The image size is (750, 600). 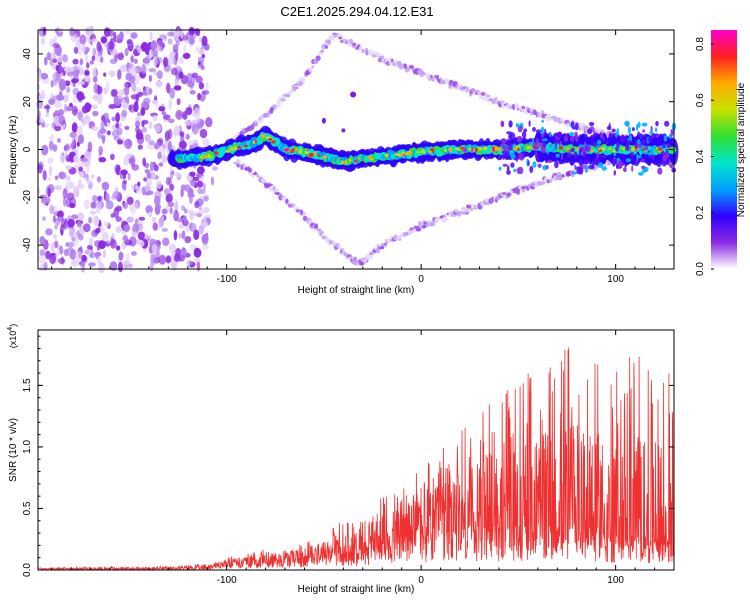 What do you see at coordinates (724, 149) in the screenshot?
I see `colorbar-gradient` at bounding box center [724, 149].